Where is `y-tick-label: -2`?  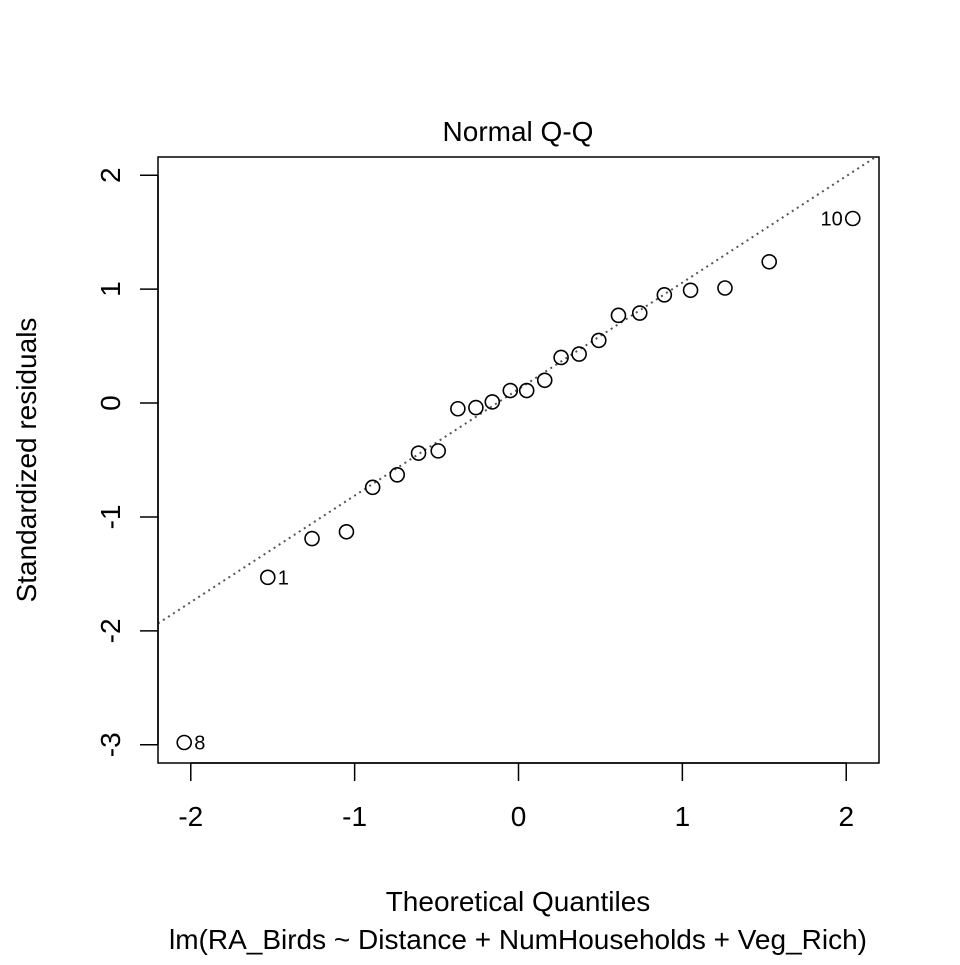 y-tick-label: -2 is located at coordinates (110, 630).